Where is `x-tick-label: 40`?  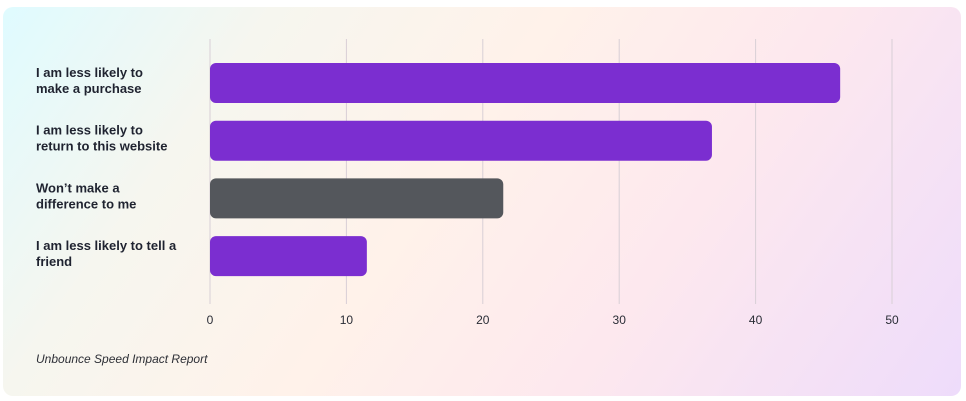
x-tick-label: 40 is located at coordinates (756, 320).